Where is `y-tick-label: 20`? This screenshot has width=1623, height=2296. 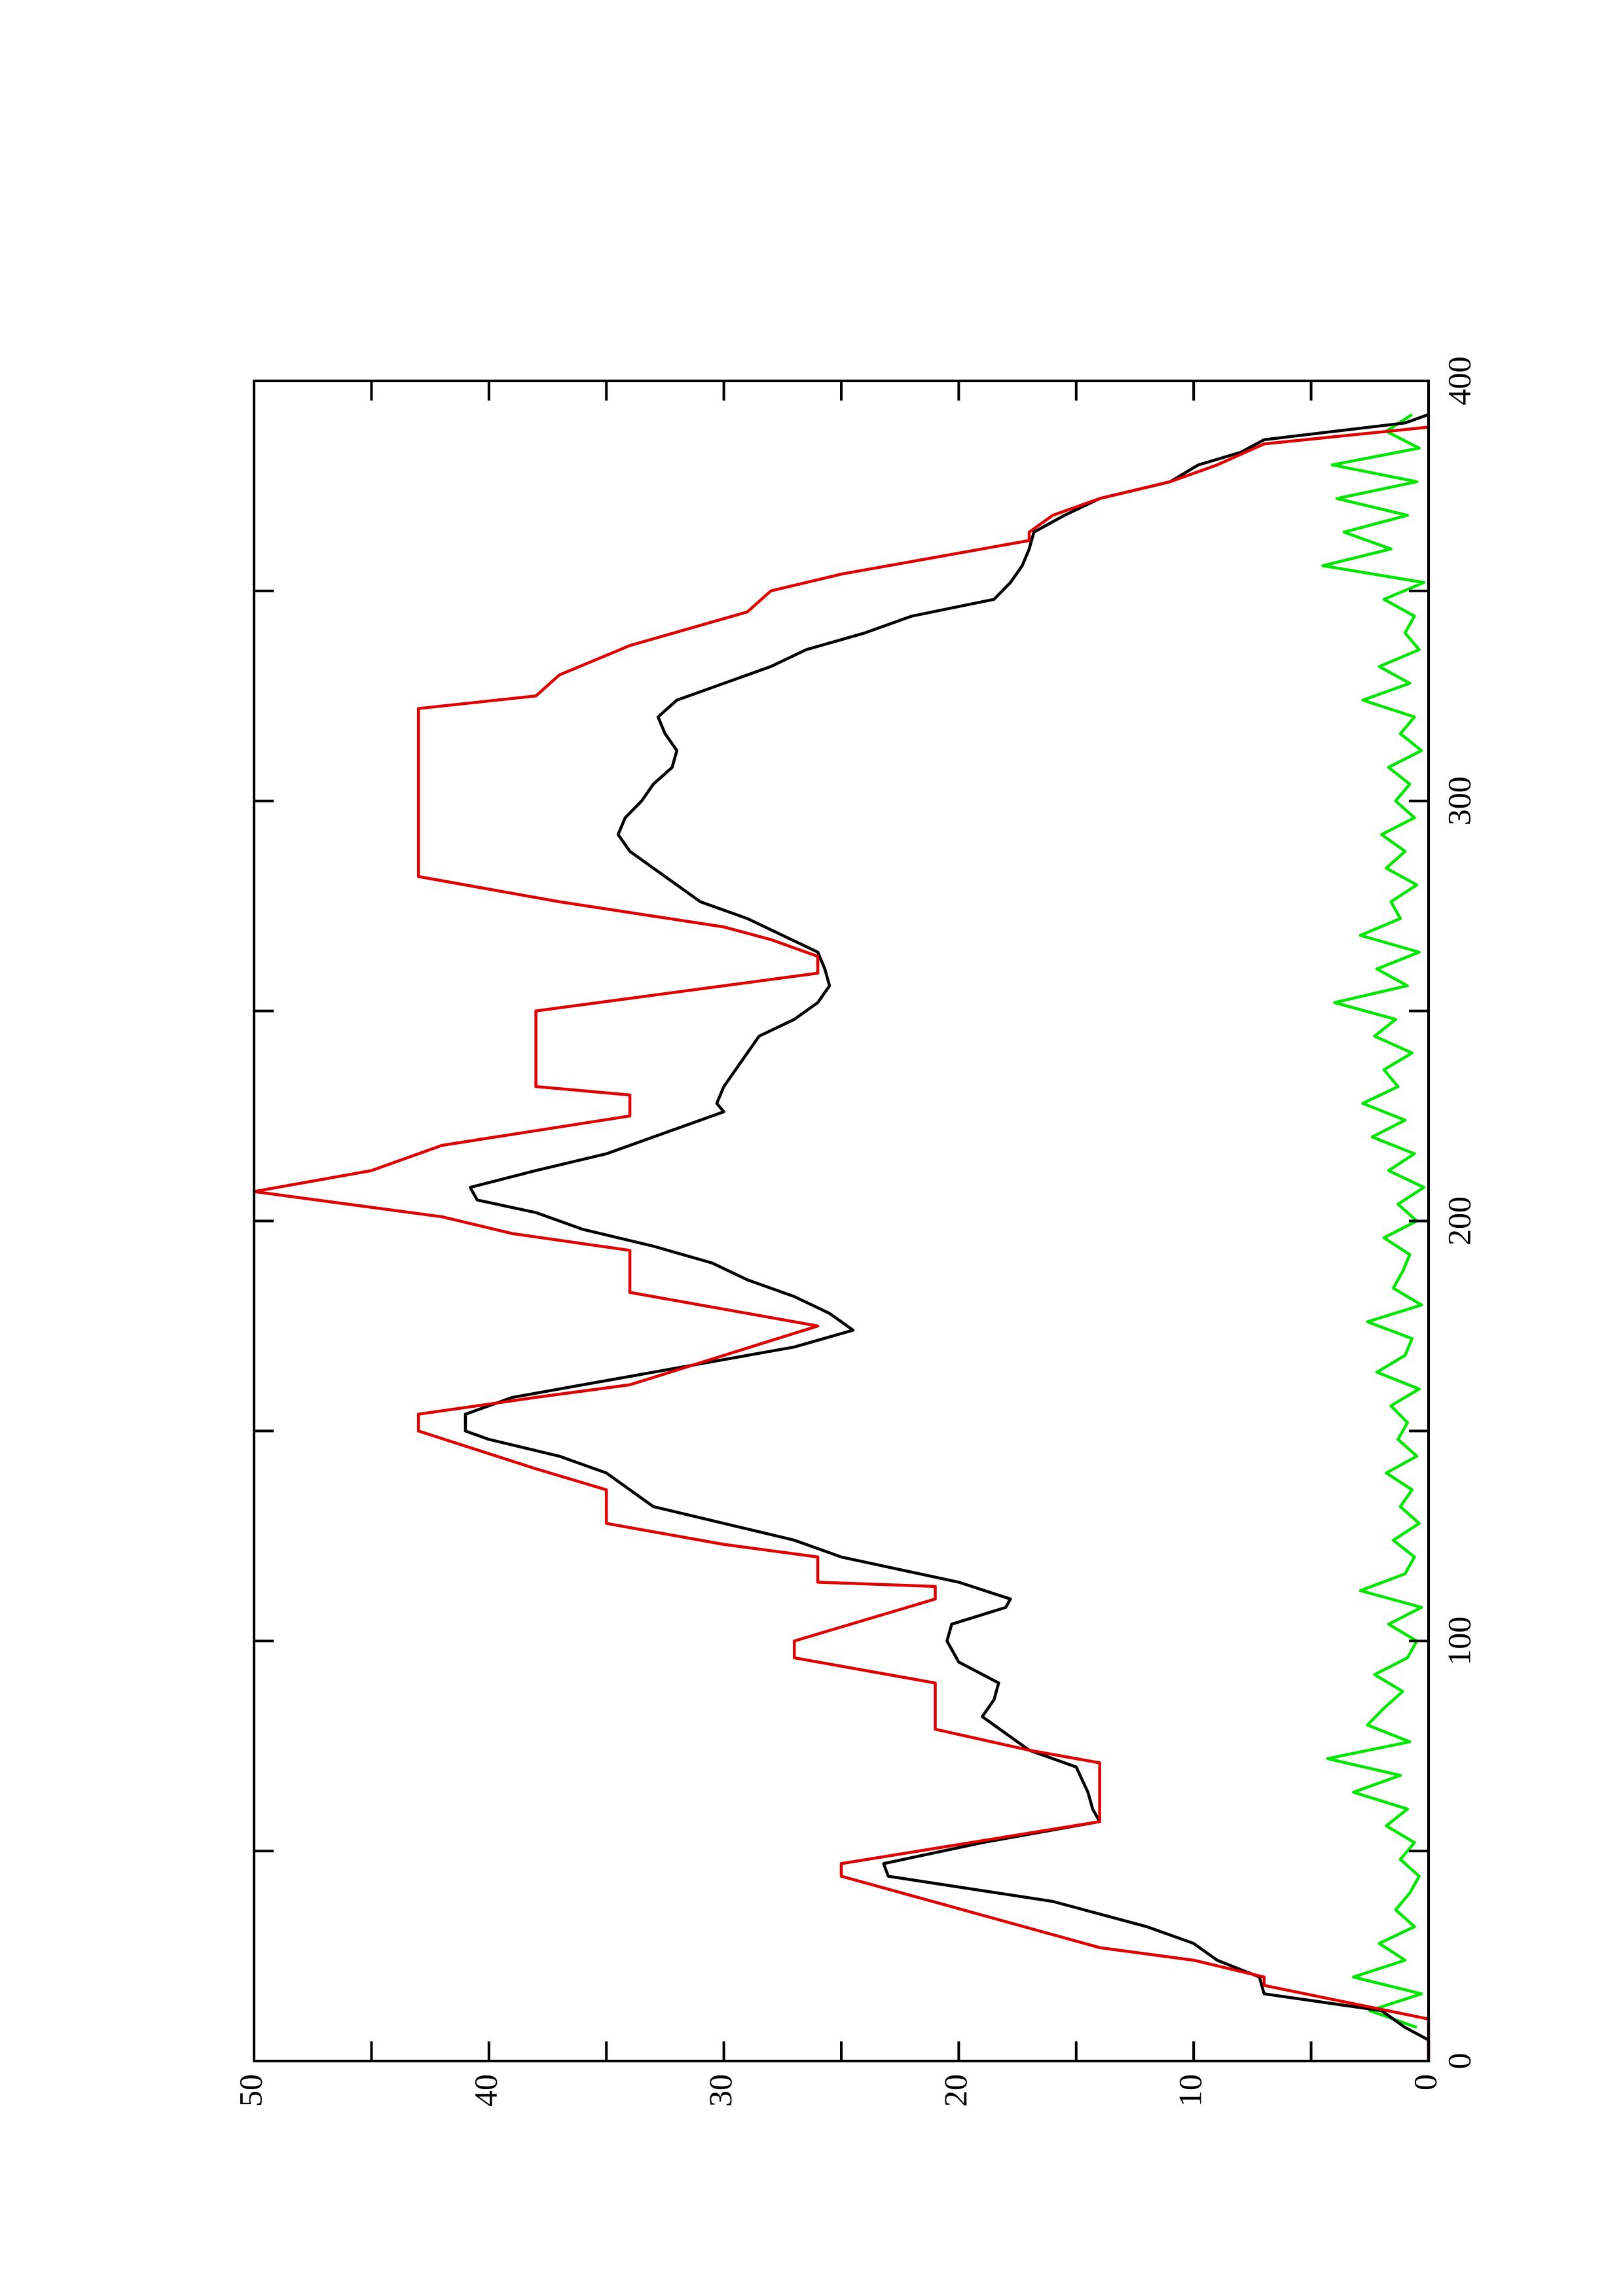
y-tick-label: 20 is located at coordinates (955, 2090).